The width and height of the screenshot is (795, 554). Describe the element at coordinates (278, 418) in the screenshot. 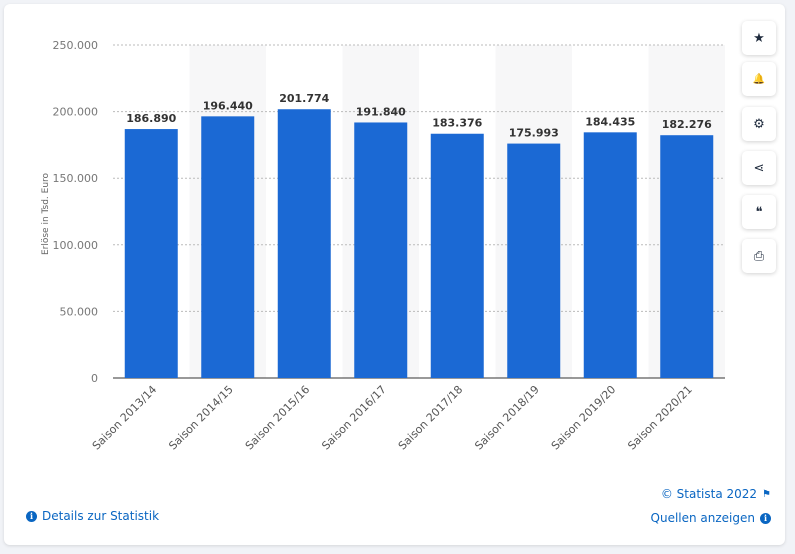

I see `x-tick-label: Saison 2015/16` at that location.